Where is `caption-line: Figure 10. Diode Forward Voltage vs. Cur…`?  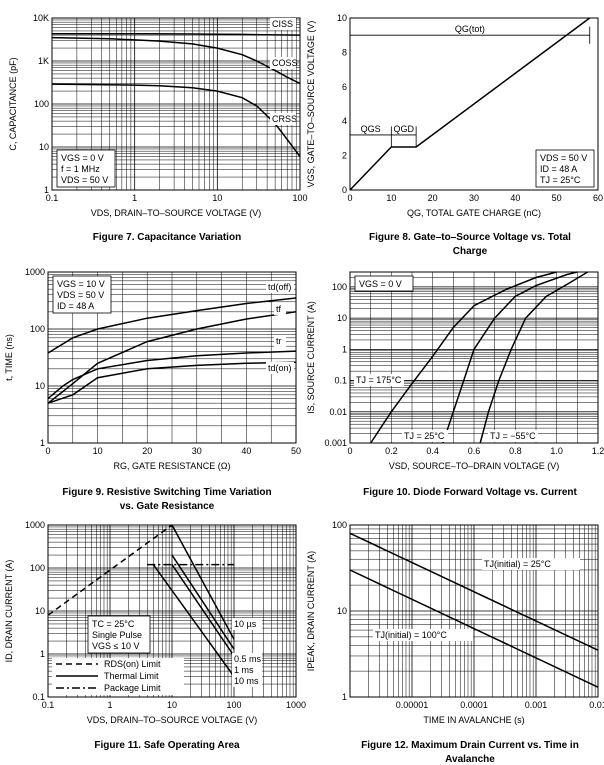 caption-line: Figure 10. Diode Forward Voltage vs. Cur… is located at coordinates (470, 492).